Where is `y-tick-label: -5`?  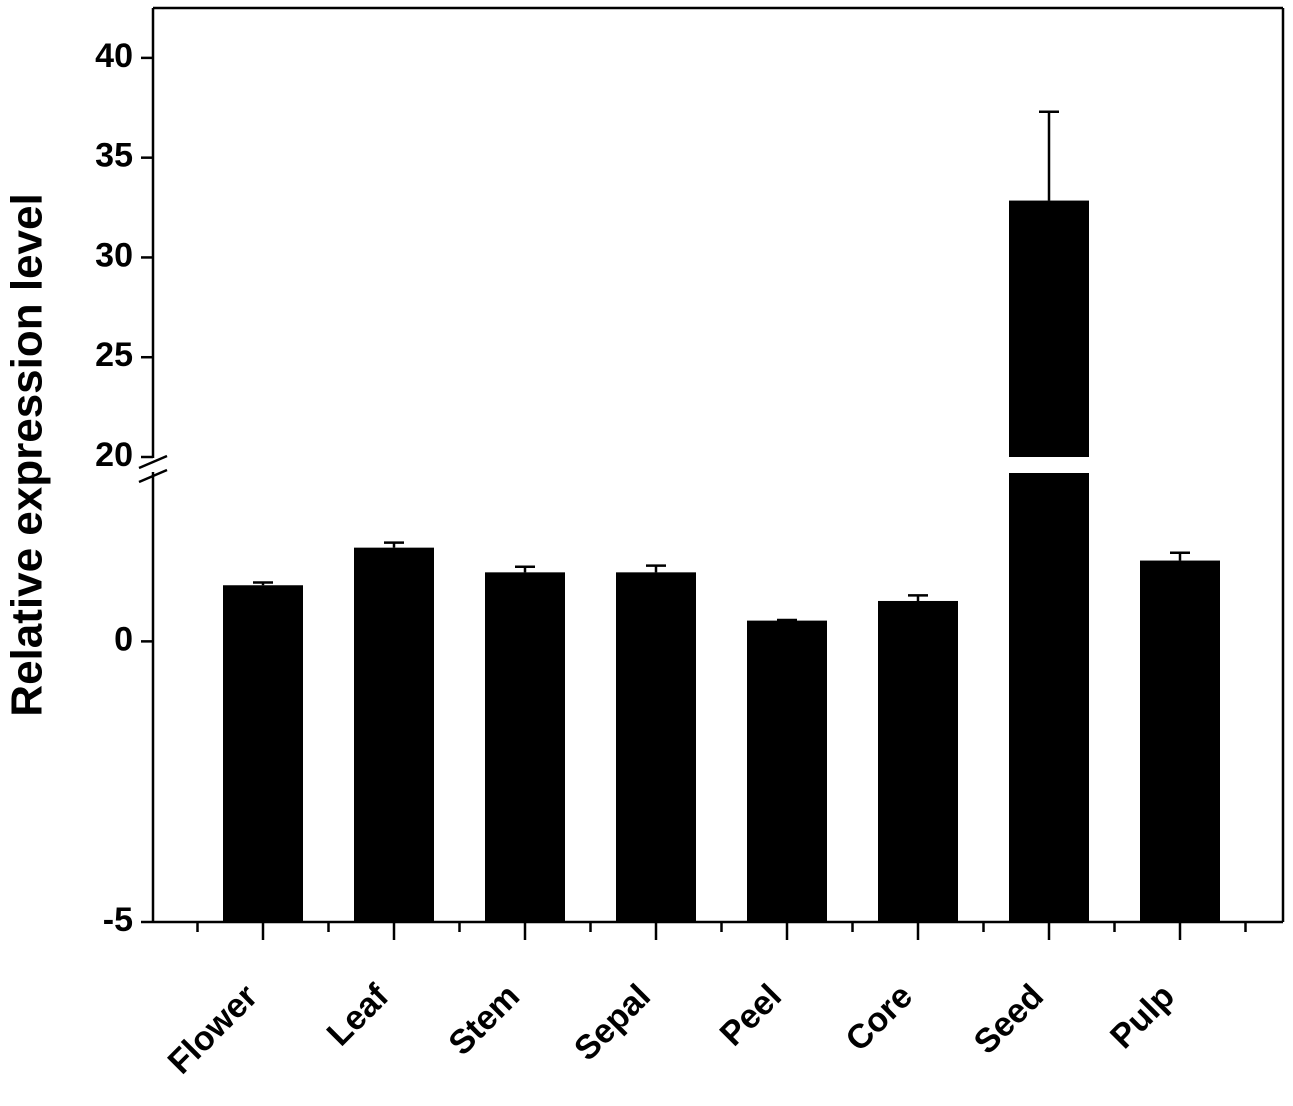 y-tick-label: -5 is located at coordinates (118, 920).